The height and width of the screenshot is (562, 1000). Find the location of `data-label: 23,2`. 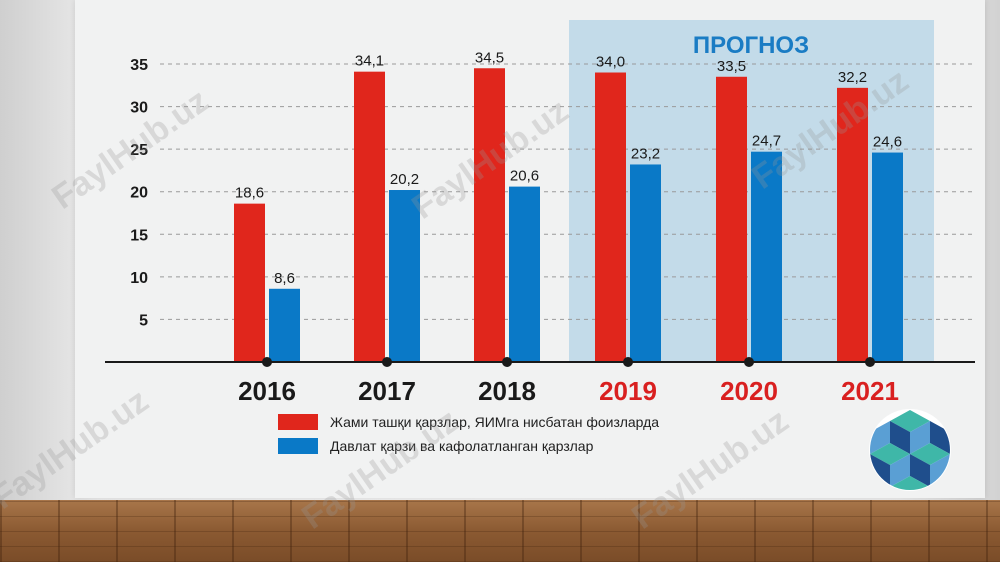

data-label: 23,2 is located at coordinates (645, 153).